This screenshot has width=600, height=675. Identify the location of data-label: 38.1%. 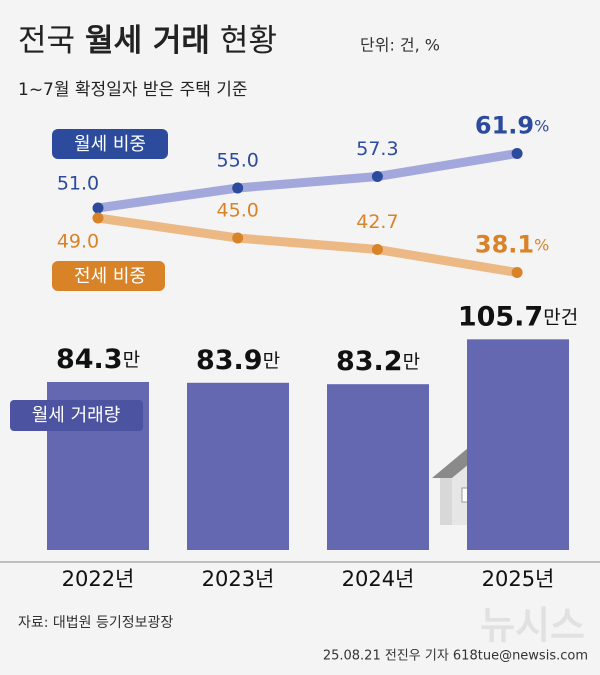
(512, 245).